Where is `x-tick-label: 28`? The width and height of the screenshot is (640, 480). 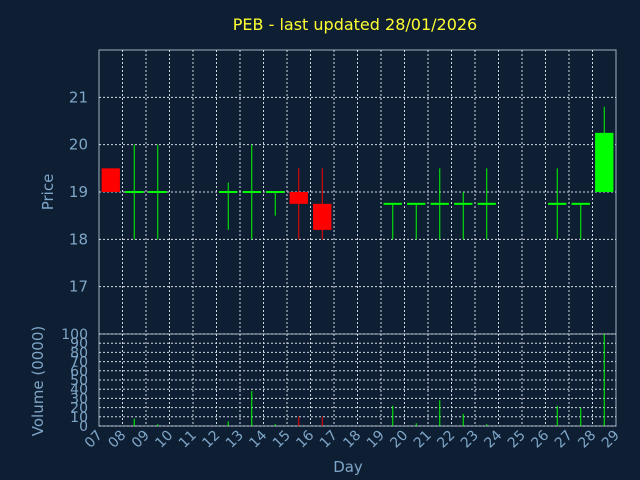
x-tick-label: 28 is located at coordinates (587, 440).